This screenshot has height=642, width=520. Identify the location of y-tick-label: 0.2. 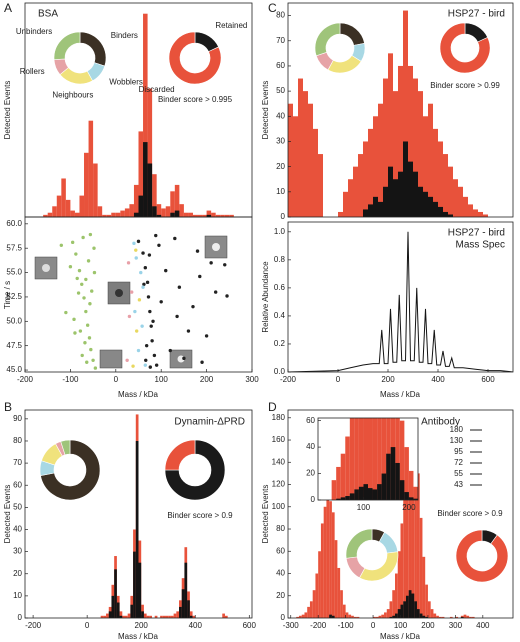
(280, 343).